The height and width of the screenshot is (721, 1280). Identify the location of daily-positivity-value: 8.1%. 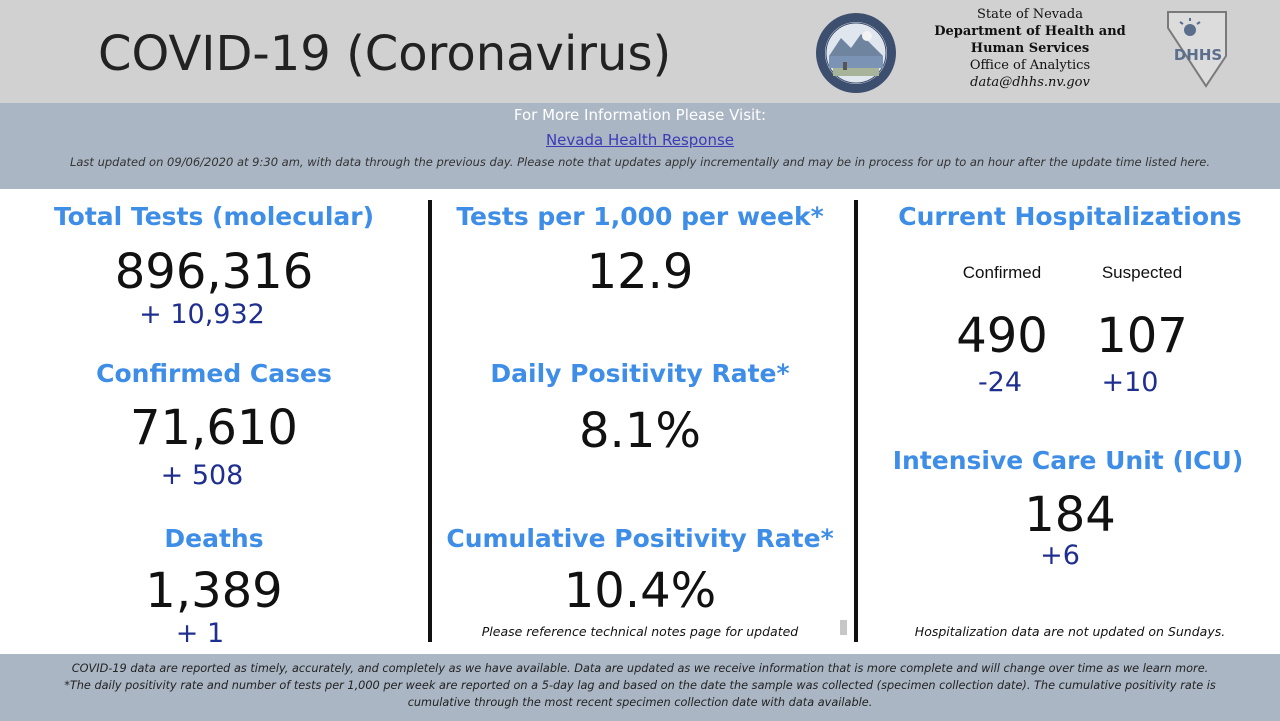
(640, 431).